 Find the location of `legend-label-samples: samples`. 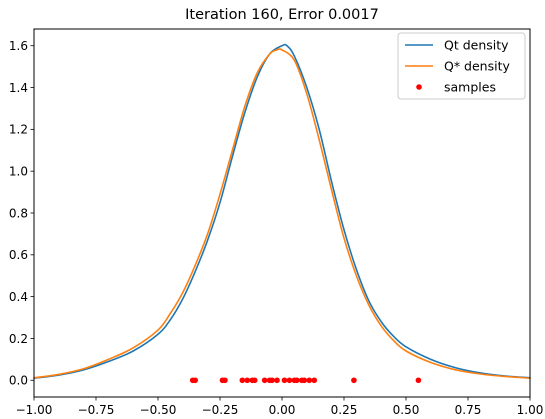

legend-label-samples: samples is located at coordinates (470, 87).